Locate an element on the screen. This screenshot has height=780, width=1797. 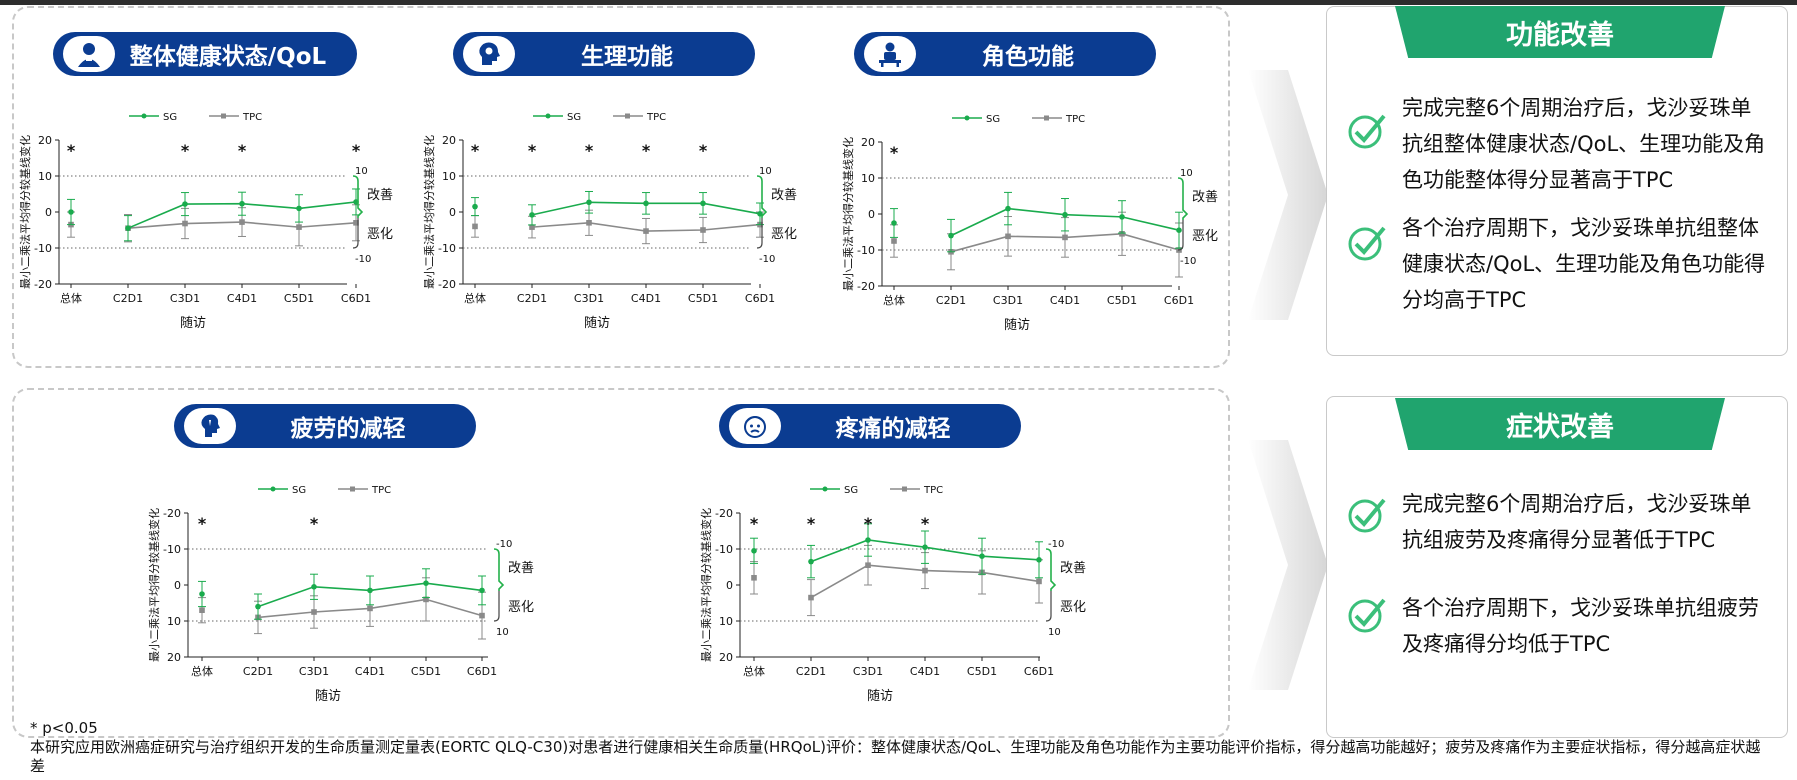
x-tick-label: C6D1 is located at coordinates (356, 298).